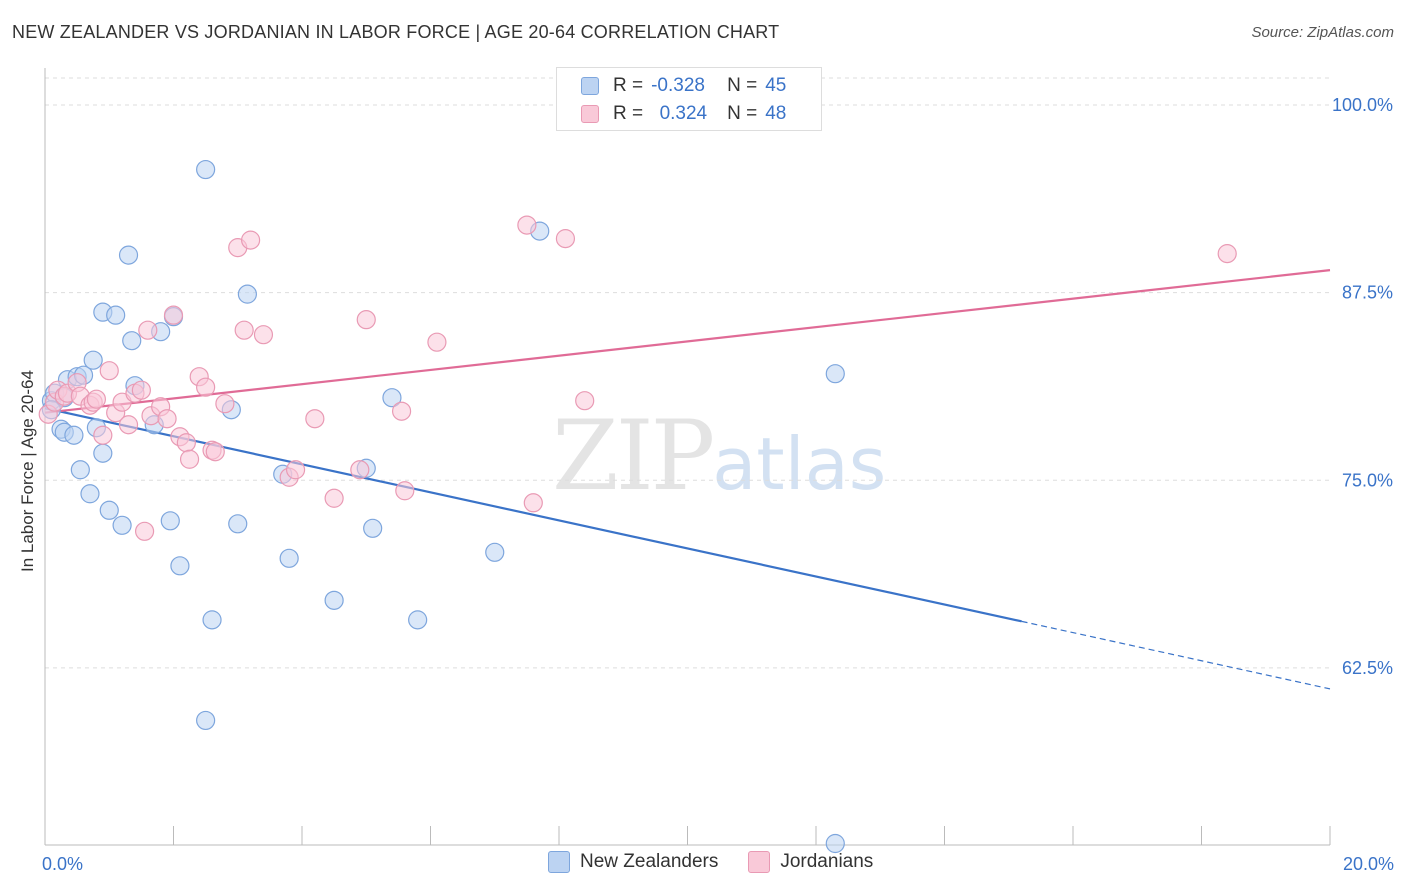 The height and width of the screenshot is (892, 1406). What do you see at coordinates (649, 861) in the screenshot?
I see `legend-label-new-zealanders: New Zealanders` at bounding box center [649, 861].